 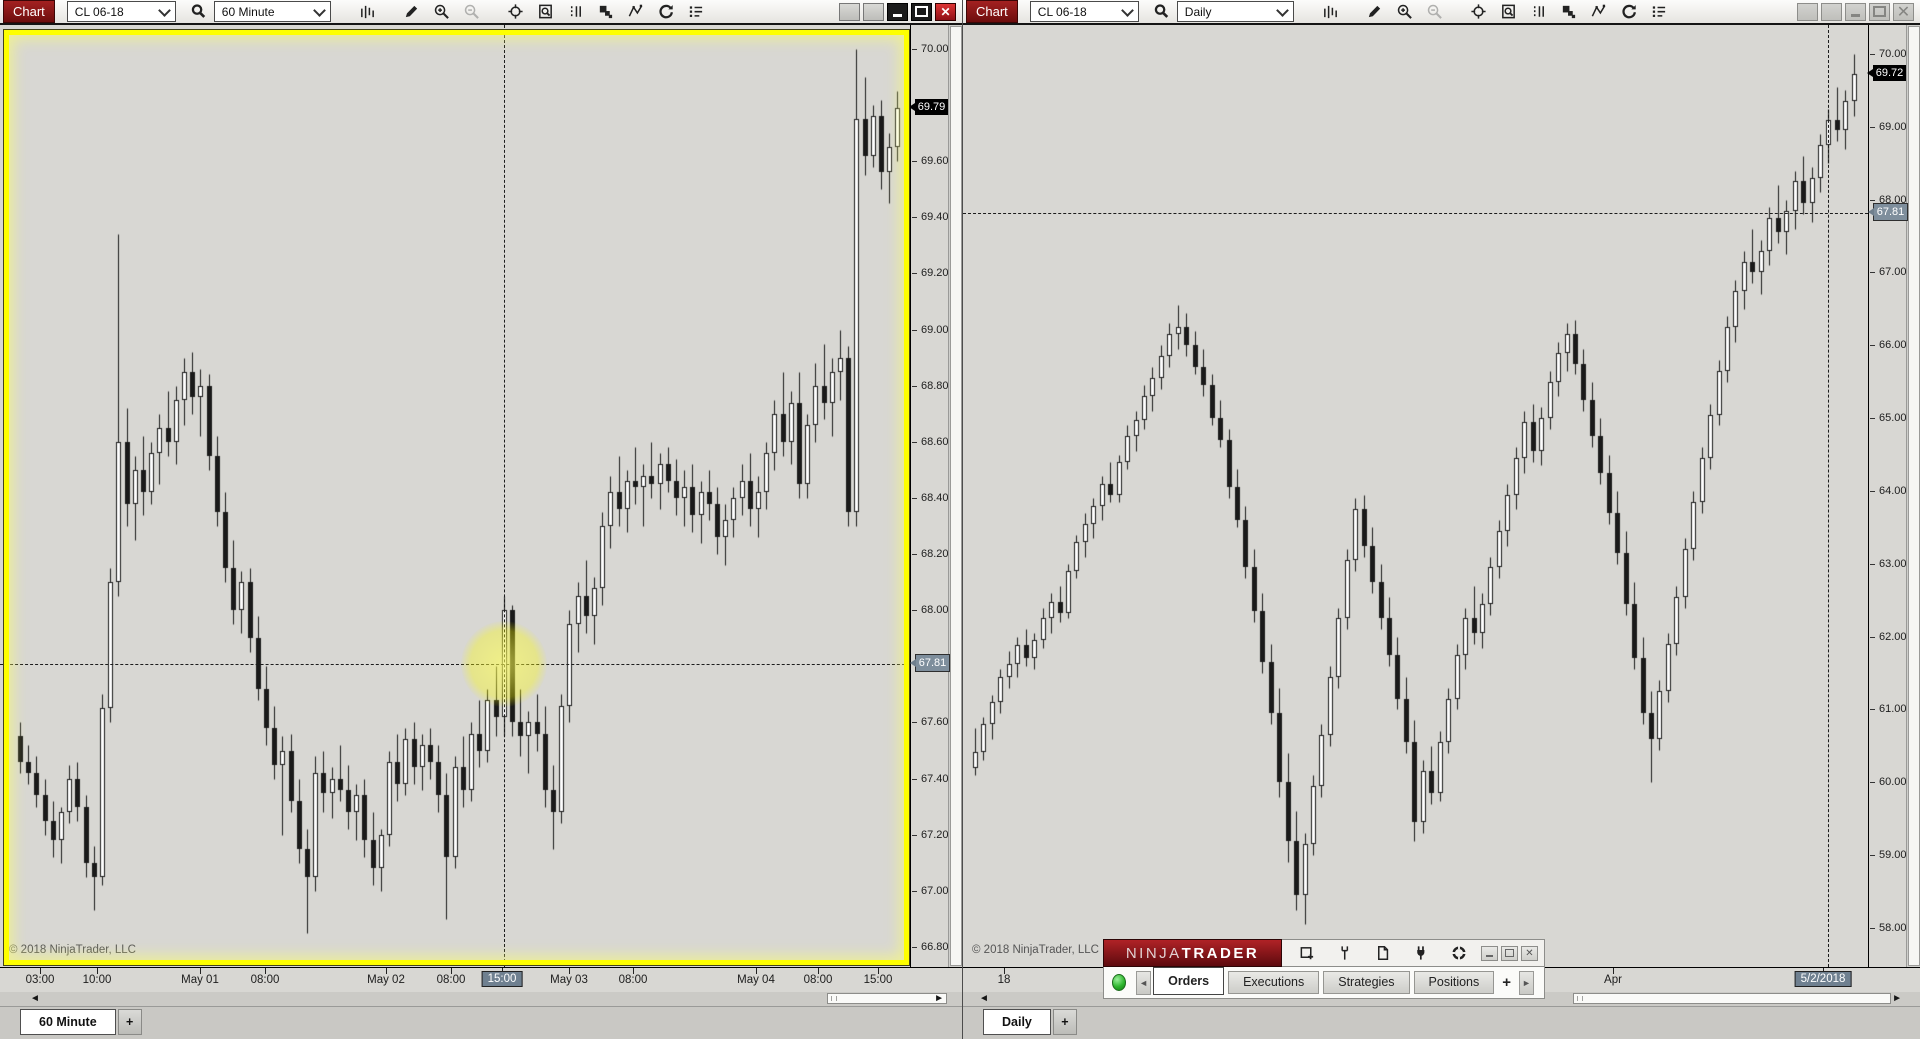 What do you see at coordinates (1235, 11) in the screenshot?
I see `interval-selector: Daily` at bounding box center [1235, 11].